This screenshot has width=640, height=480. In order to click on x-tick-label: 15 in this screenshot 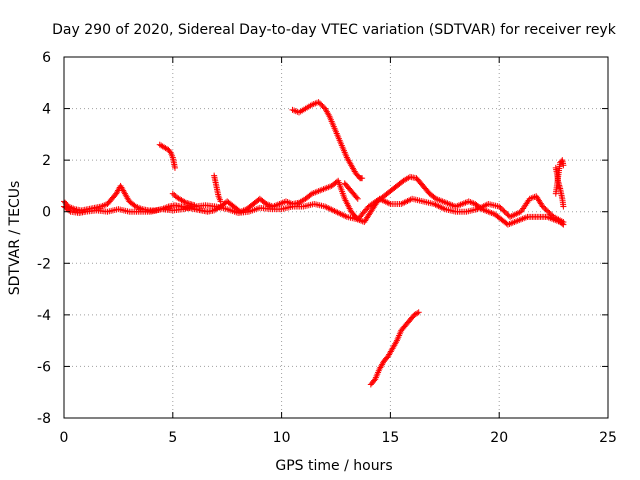, I will do `click(390, 438)`.